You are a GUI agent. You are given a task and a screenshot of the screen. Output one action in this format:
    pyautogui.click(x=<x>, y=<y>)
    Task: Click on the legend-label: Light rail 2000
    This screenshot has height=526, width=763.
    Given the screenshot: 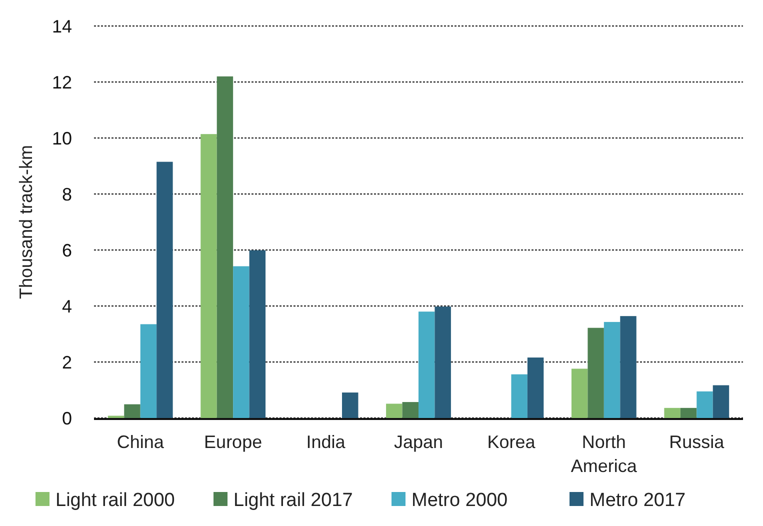 What is the action you would take?
    pyautogui.click(x=115, y=500)
    